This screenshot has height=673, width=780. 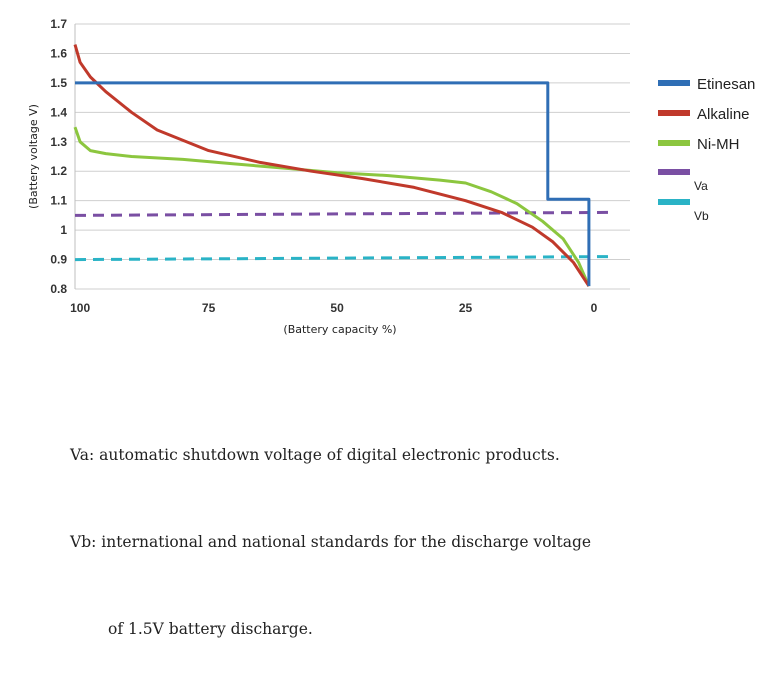 What do you see at coordinates (674, 113) in the screenshot?
I see `legend-swatch-alkaline` at bounding box center [674, 113].